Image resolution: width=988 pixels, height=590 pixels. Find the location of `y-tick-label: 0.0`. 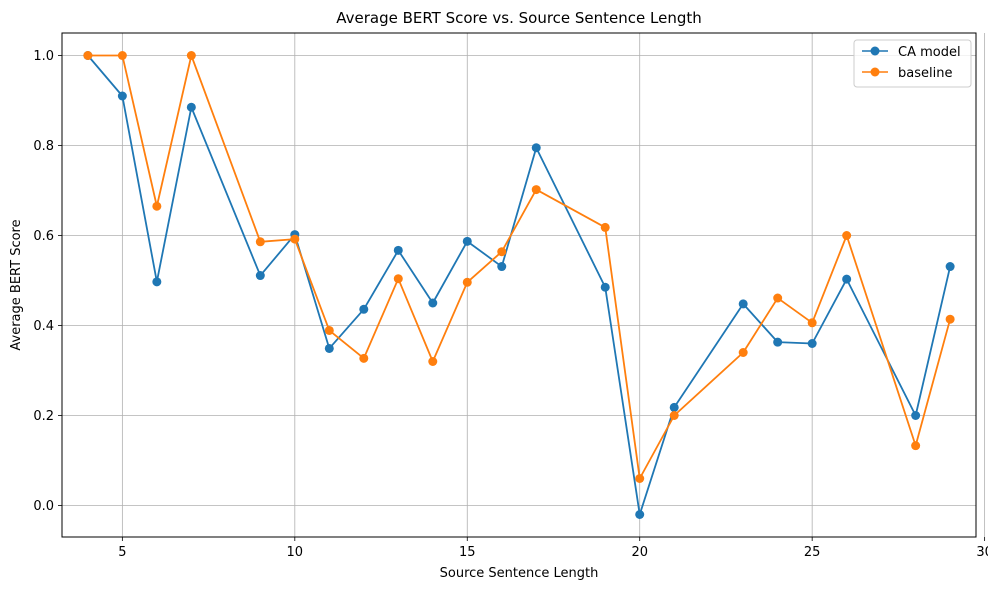

y-tick-label: 0.0 is located at coordinates (43, 506).